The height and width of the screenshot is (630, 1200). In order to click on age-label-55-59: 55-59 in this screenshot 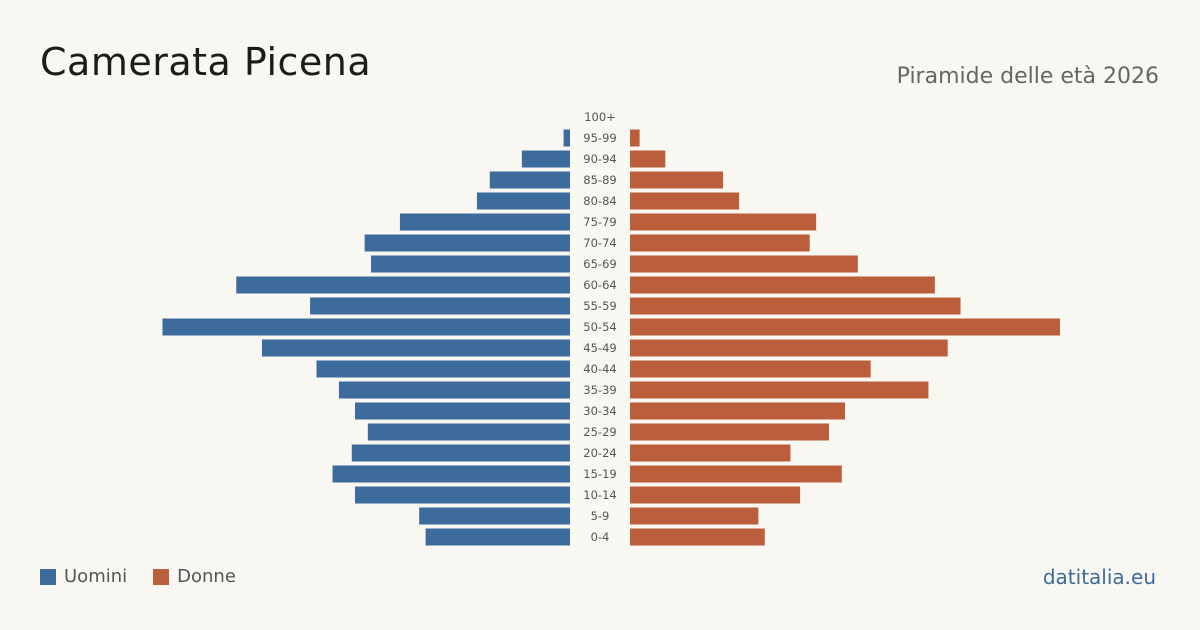, I will do `click(599, 306)`.